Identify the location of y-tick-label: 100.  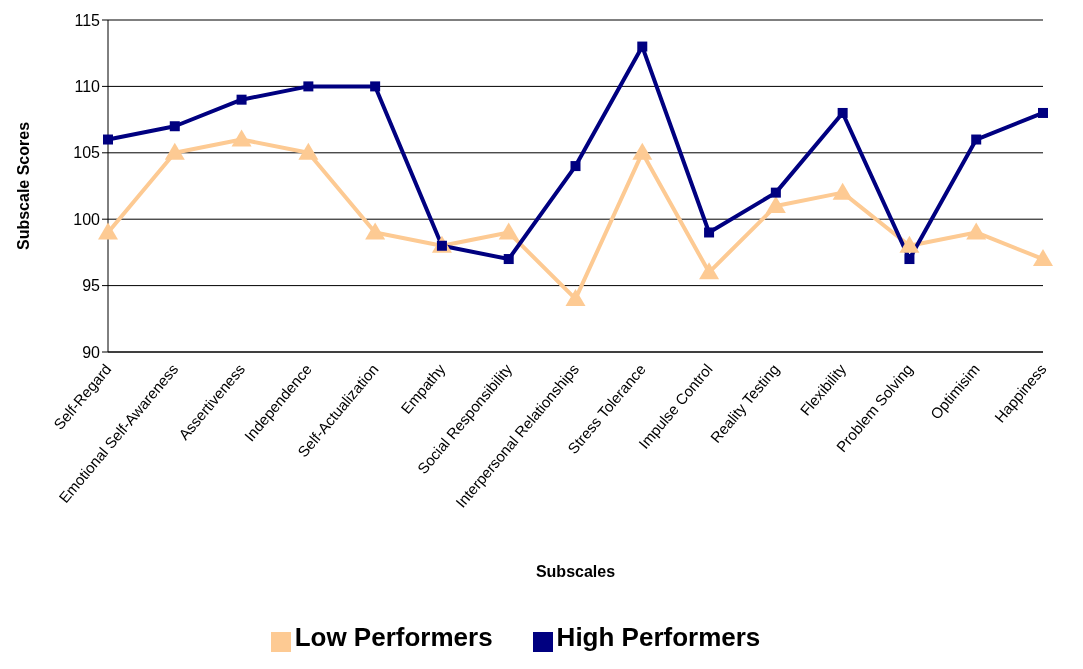
(87, 219).